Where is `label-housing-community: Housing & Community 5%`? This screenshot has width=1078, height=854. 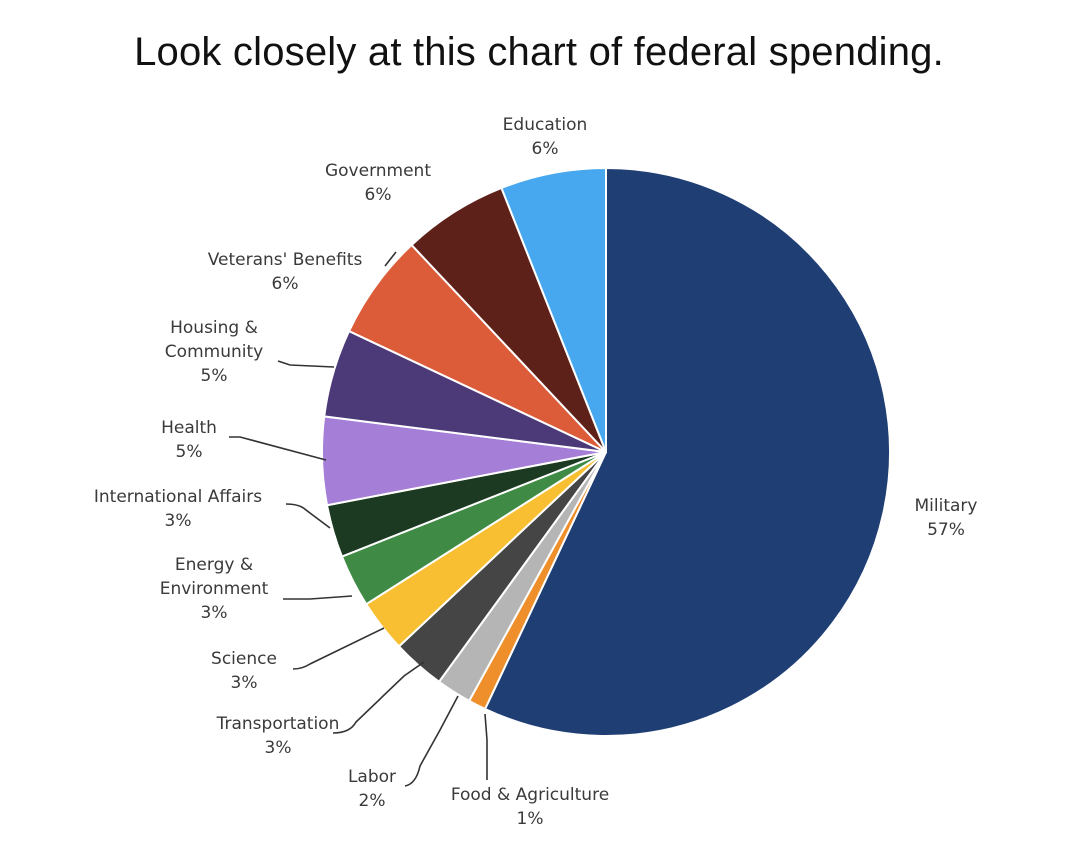 label-housing-community: Housing & Community 5% is located at coordinates (214, 352).